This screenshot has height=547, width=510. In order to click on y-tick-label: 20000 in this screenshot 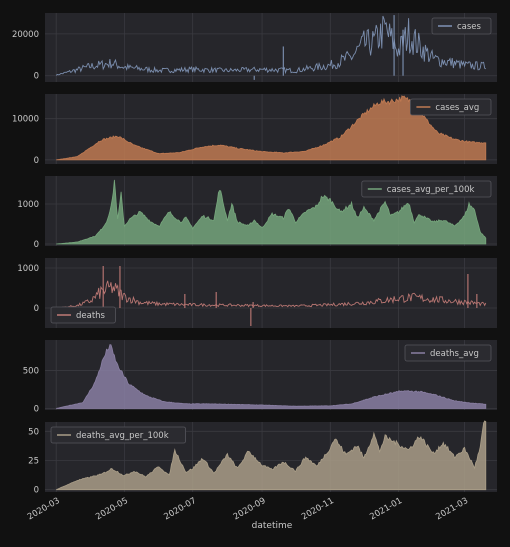, I will do `click(25, 35)`.